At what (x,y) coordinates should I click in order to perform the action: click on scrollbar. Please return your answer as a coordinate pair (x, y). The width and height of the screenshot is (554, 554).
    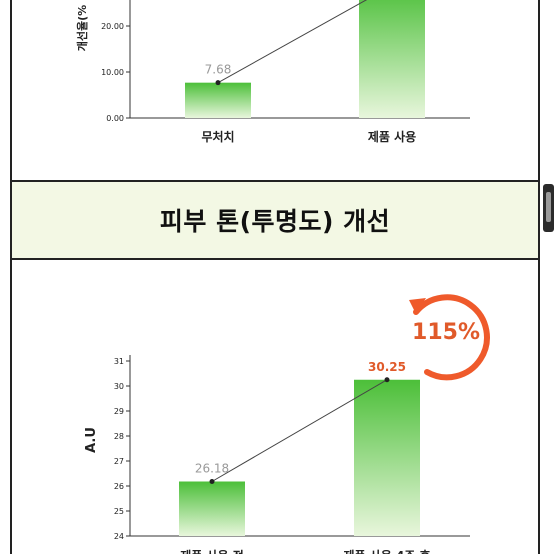
    Looking at the image, I should click on (548, 208).